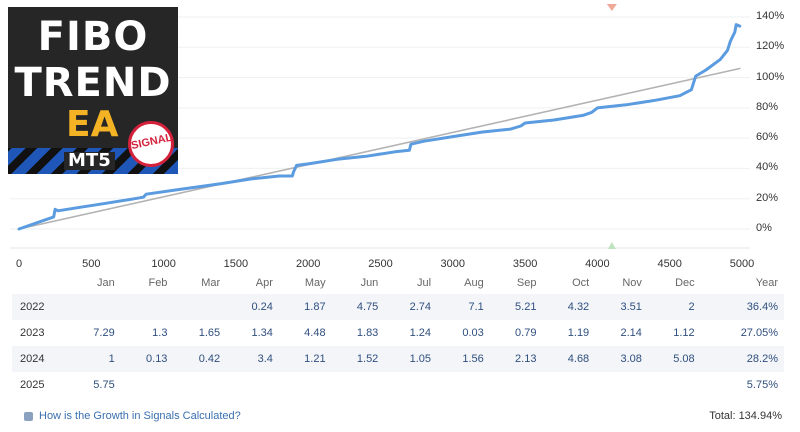  I want to click on y-tick-label: 20%, so click(767, 197).